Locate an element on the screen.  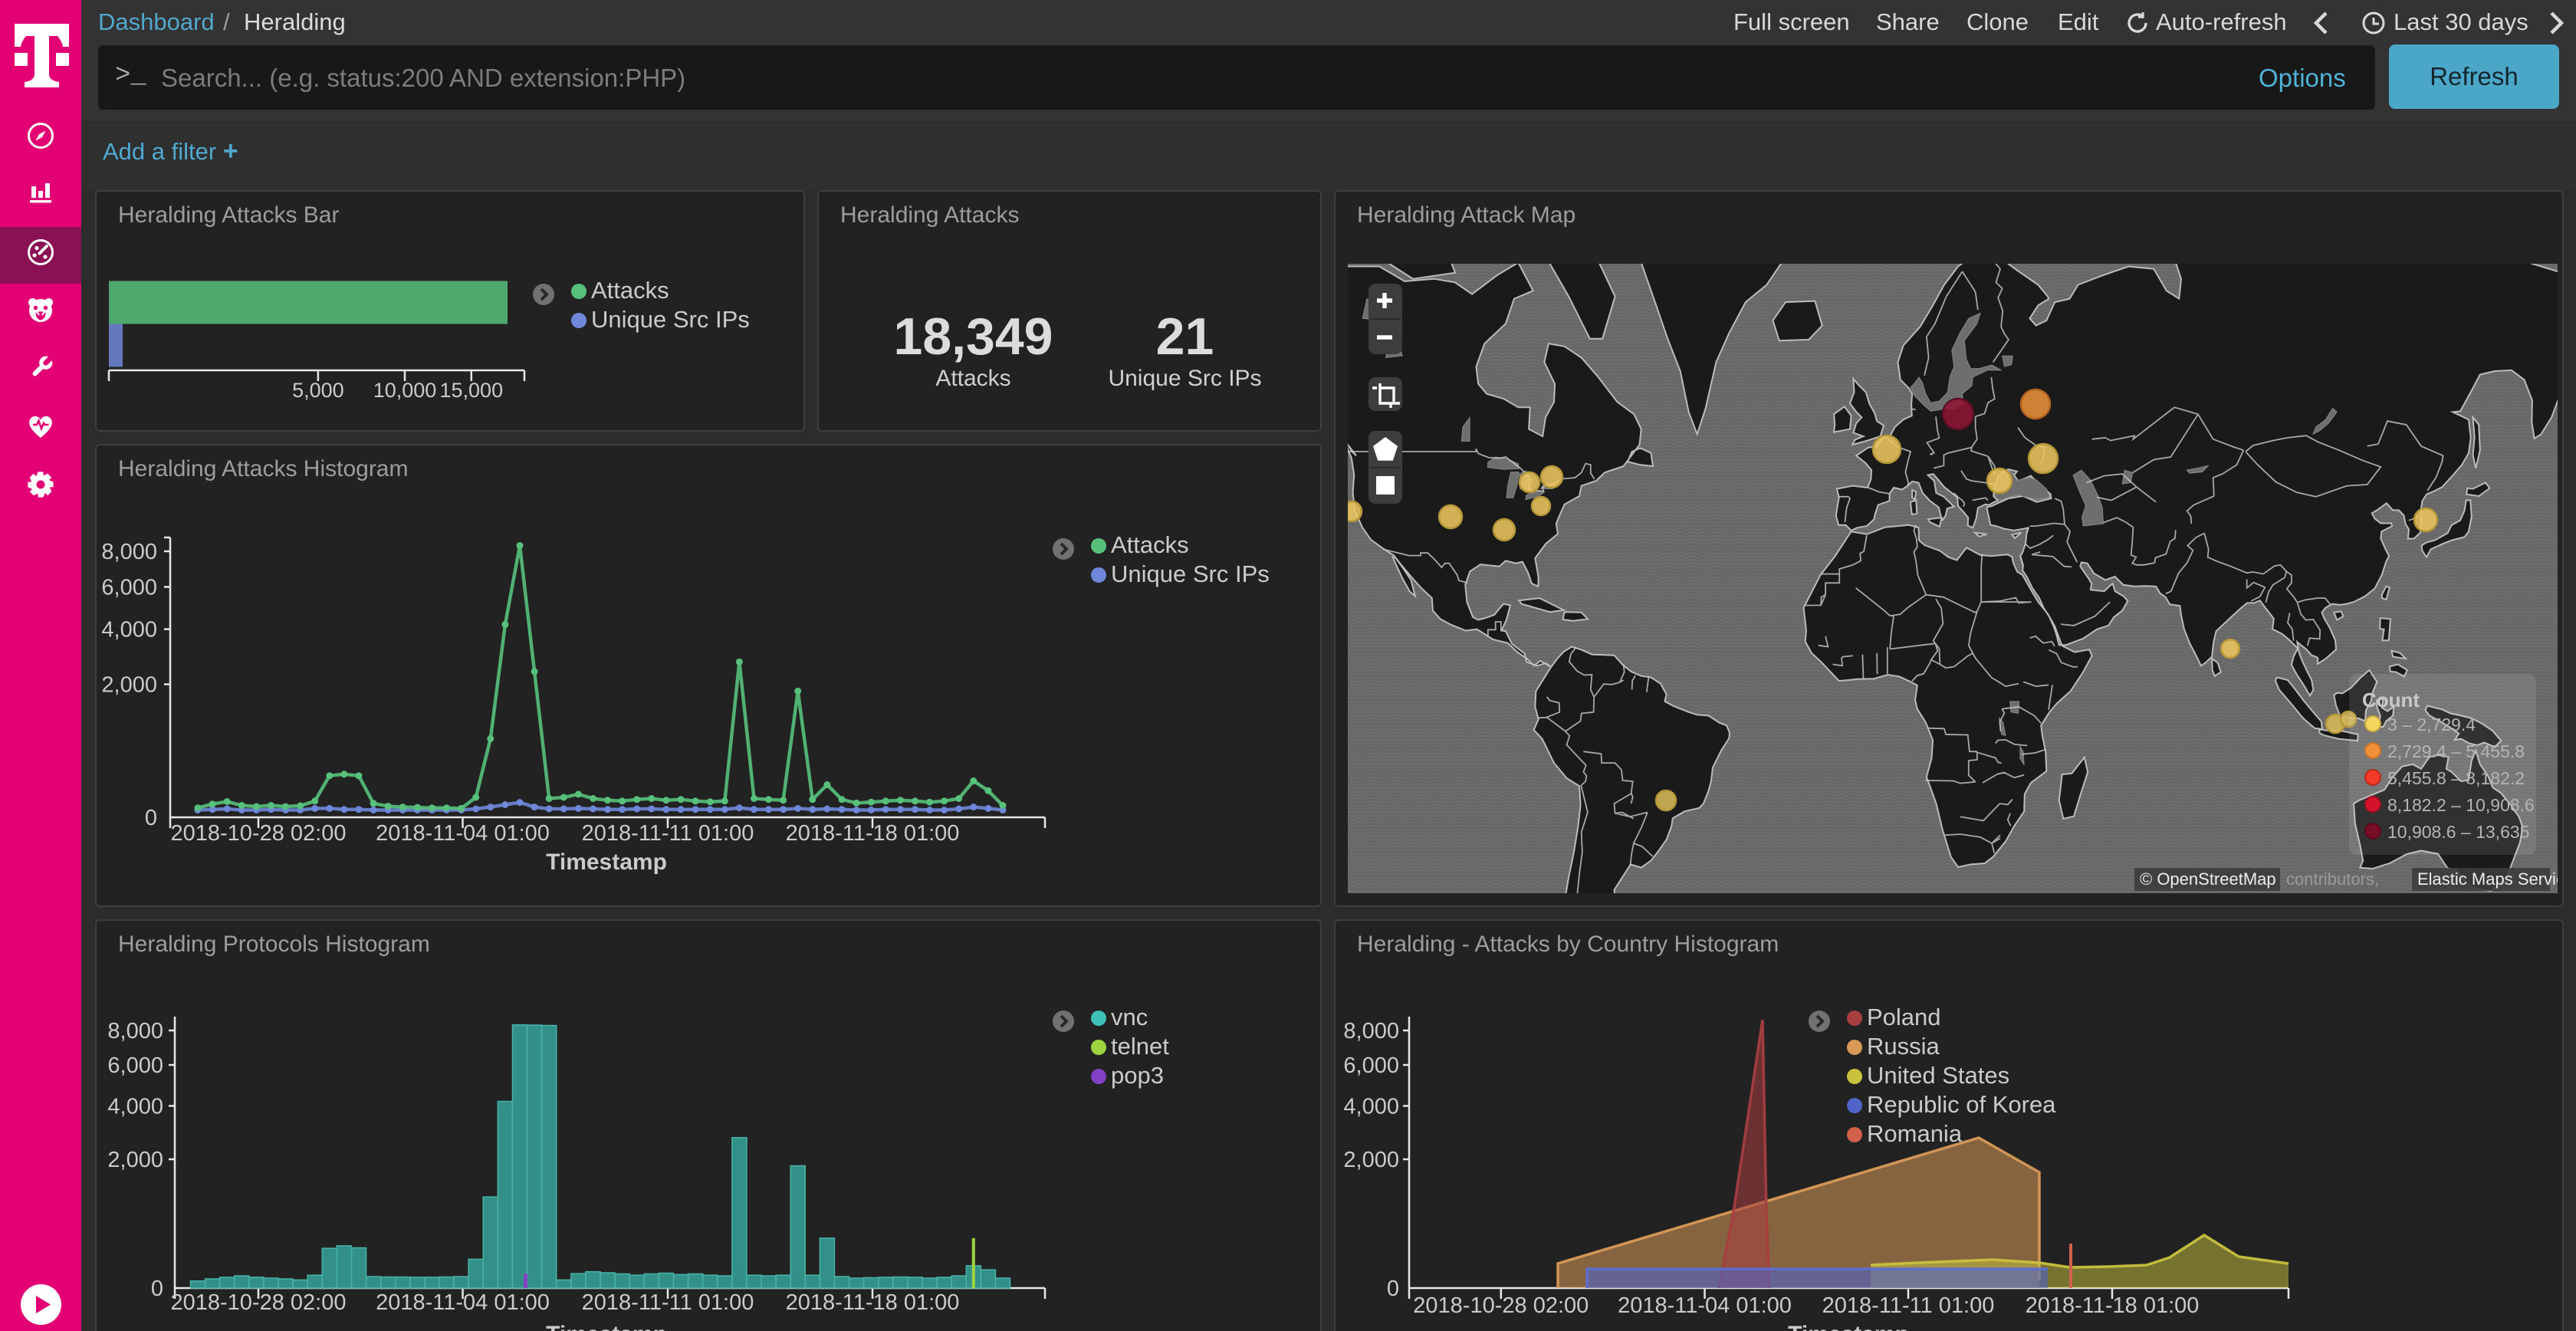
svg-text: 5,000 is located at coordinates (318, 390).